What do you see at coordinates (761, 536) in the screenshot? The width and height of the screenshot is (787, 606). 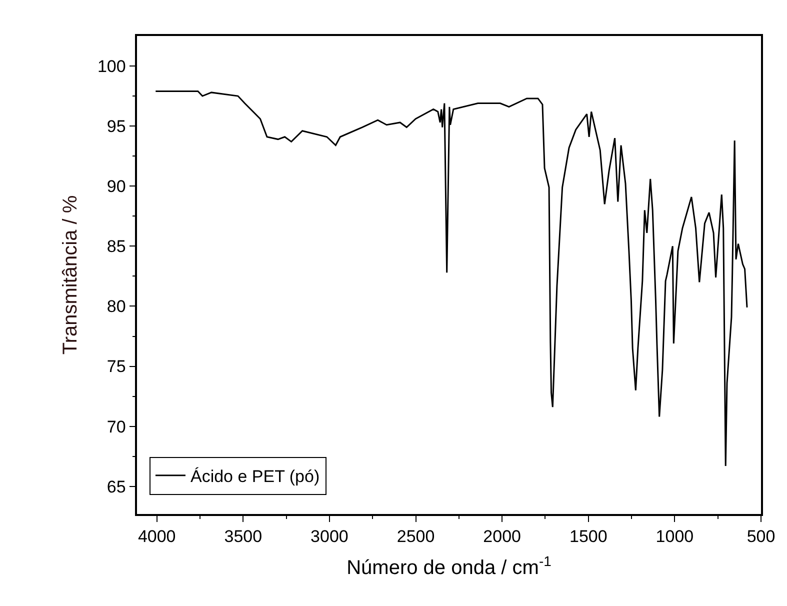 I see `x-tick-label: 500` at bounding box center [761, 536].